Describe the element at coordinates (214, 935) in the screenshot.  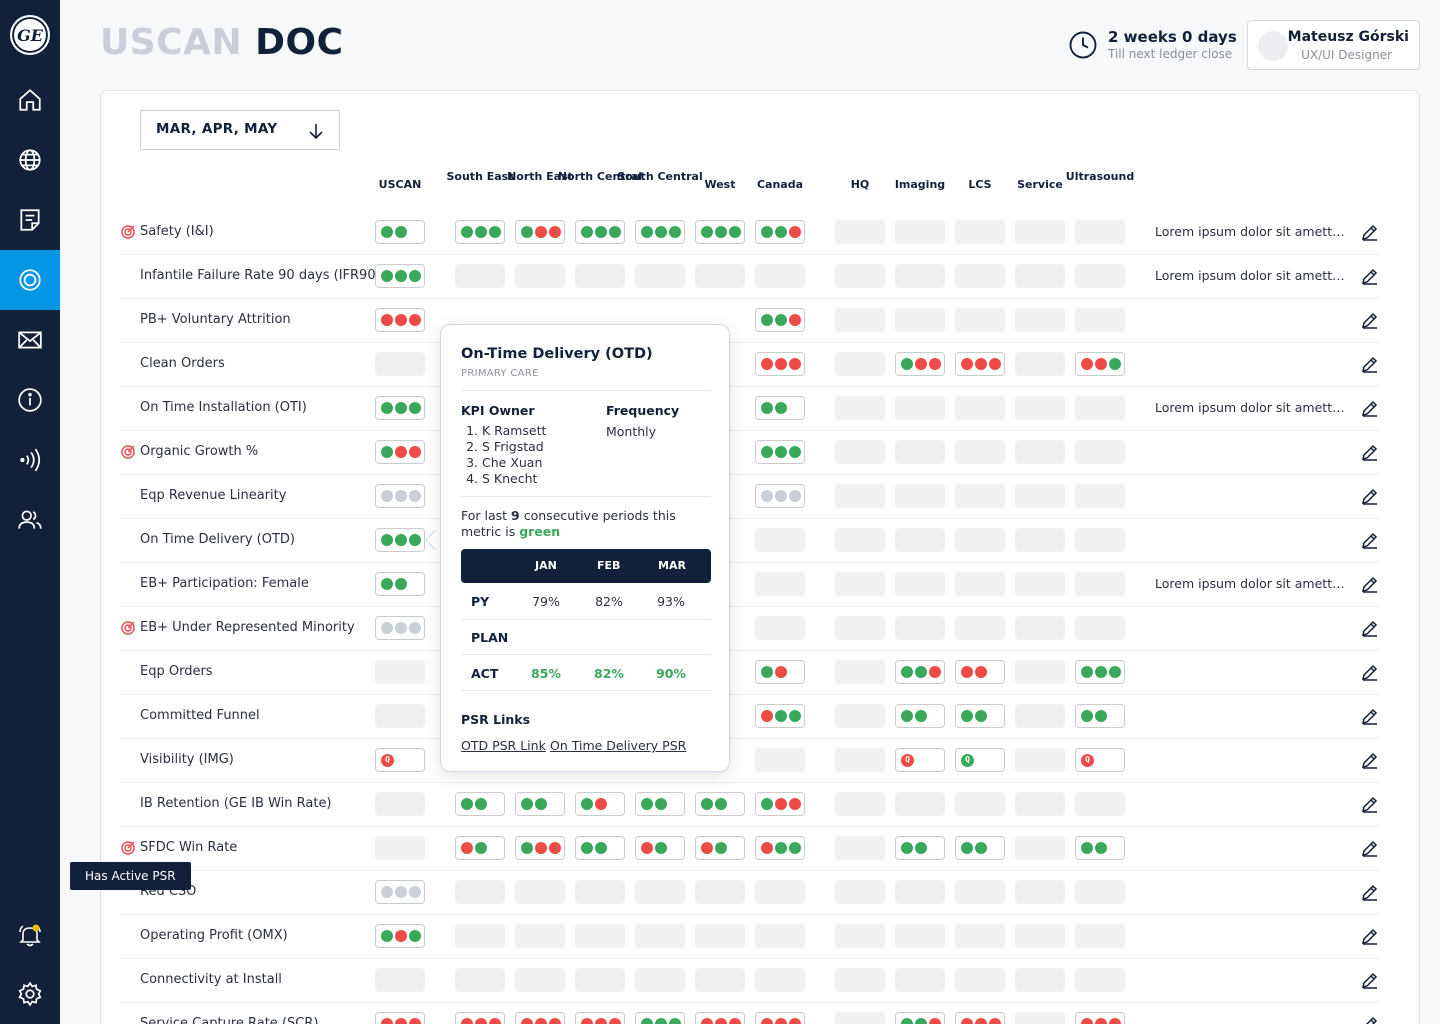
I see `metric-name: Operating Profit (OMX)` at that location.